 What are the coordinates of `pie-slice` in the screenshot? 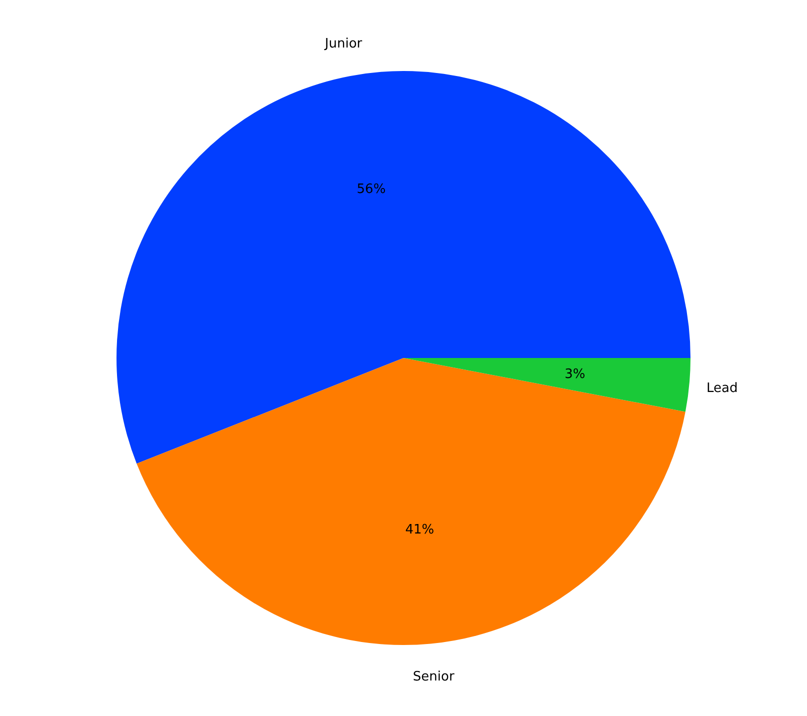 It's located at (547, 385).